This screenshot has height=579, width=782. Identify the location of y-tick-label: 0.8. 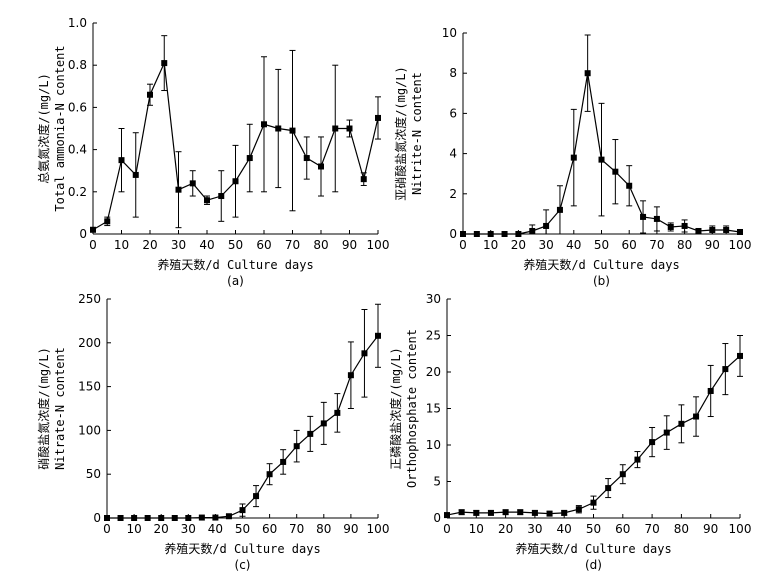
(77, 65).